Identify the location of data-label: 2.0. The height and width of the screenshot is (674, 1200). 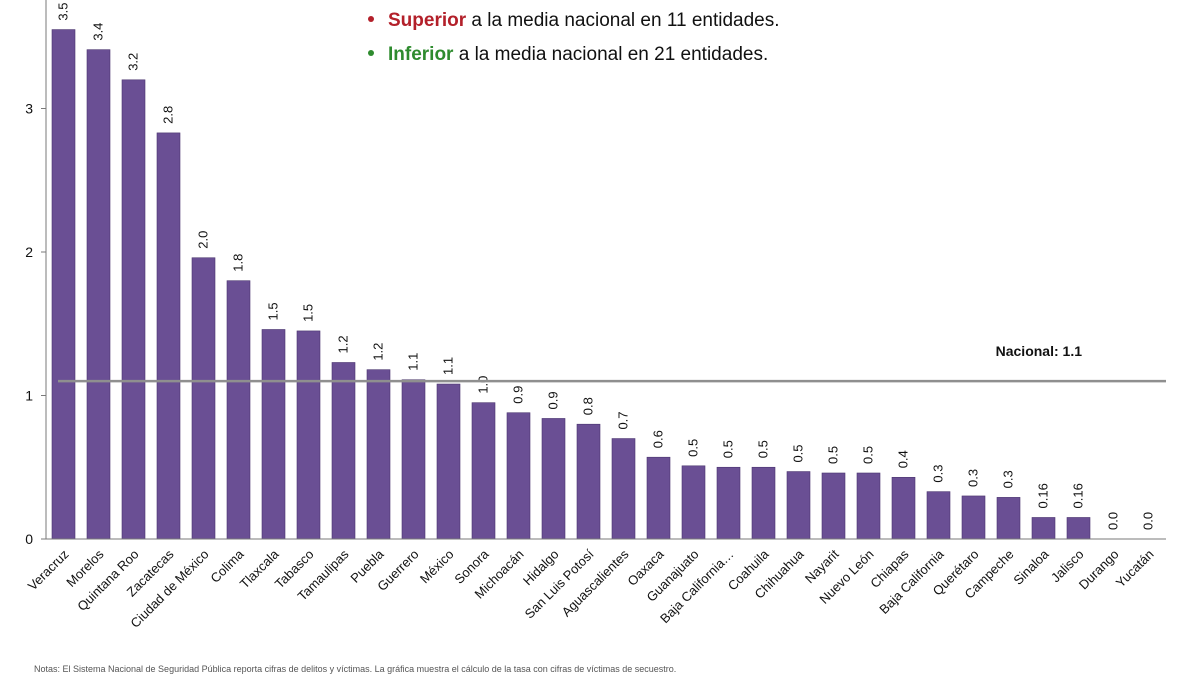
(203, 240).